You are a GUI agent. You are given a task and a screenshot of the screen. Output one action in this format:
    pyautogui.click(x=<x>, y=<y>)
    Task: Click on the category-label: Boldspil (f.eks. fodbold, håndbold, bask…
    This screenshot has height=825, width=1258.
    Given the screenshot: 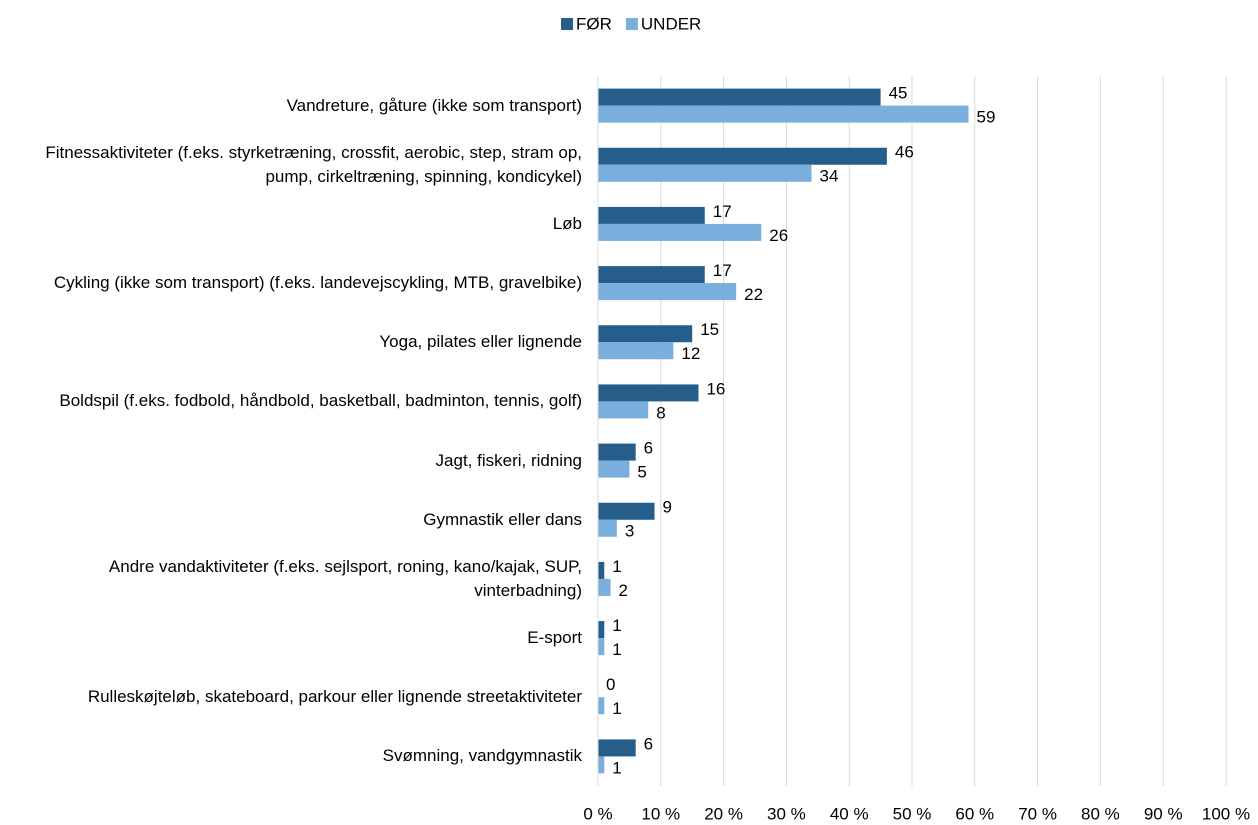 What is the action you would take?
    pyautogui.click(x=320, y=401)
    